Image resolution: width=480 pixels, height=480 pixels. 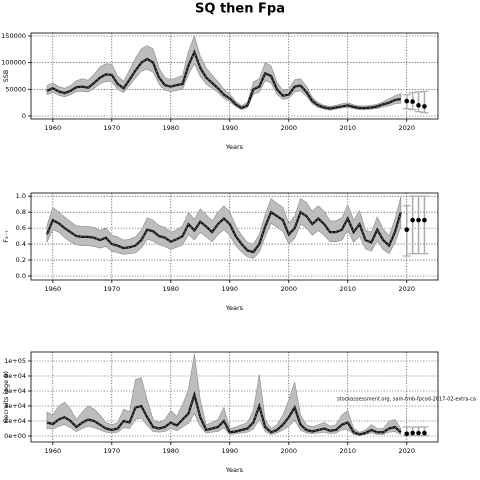 What do you see at coordinates (15, 89) in the screenshot?
I see `y-tick-label: 50000` at bounding box center [15, 89].